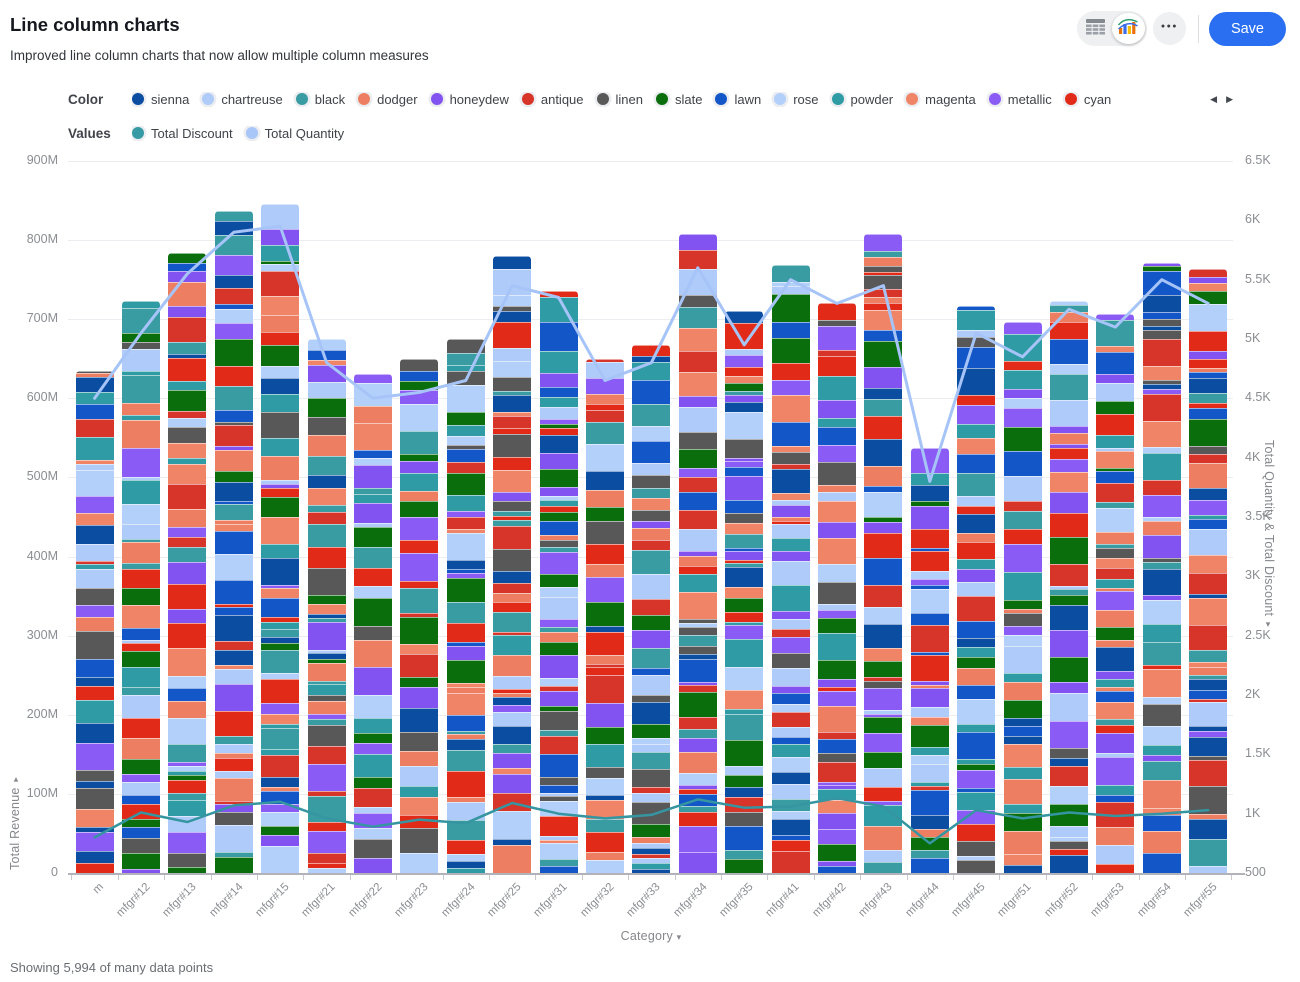  Describe the element at coordinates (294, 133) in the screenshot. I see `value-legend-item: Total Quantity` at that location.